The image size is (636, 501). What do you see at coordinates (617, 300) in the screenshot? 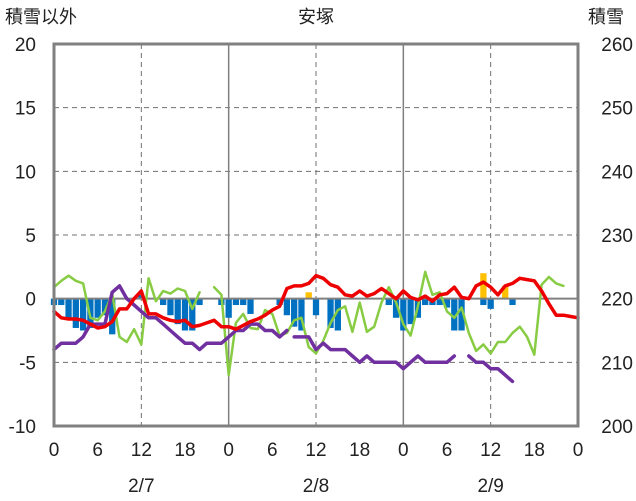
I see `right-tick-label: 220` at bounding box center [617, 300].